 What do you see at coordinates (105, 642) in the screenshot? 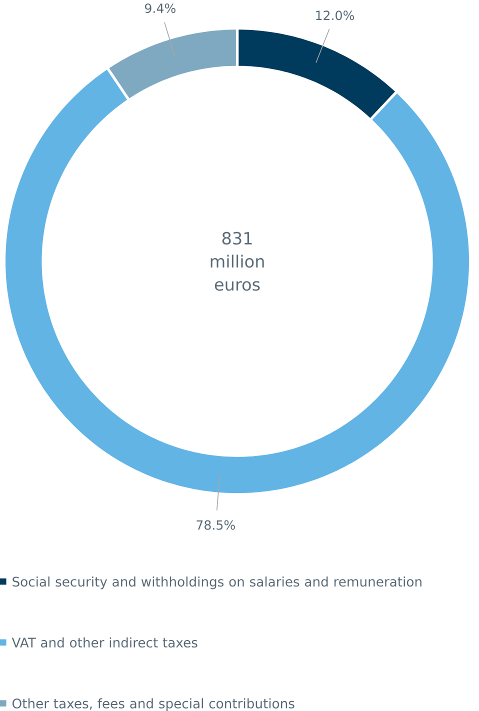
I see `legend-label: VAT and other indirect taxes` at bounding box center [105, 642].